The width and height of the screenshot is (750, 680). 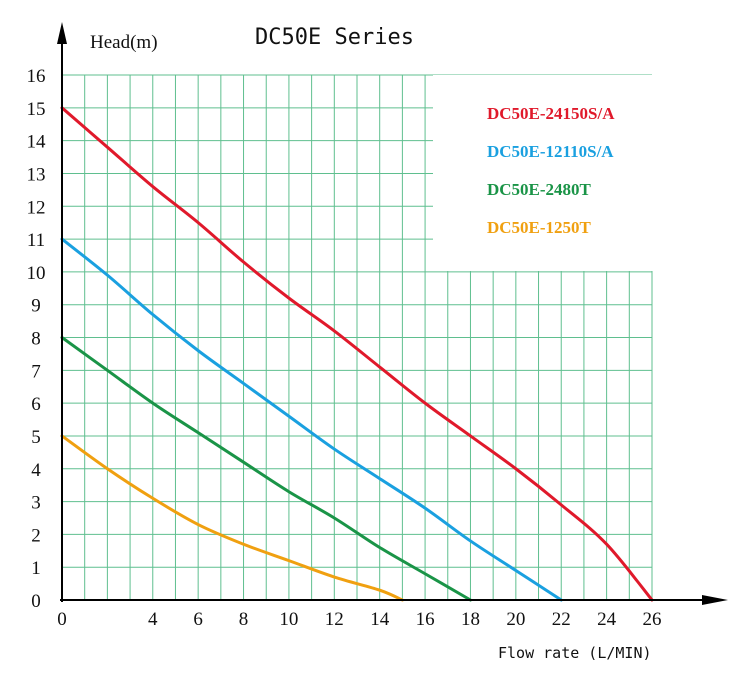 I want to click on y-tick-label: 6, so click(x=36, y=404).